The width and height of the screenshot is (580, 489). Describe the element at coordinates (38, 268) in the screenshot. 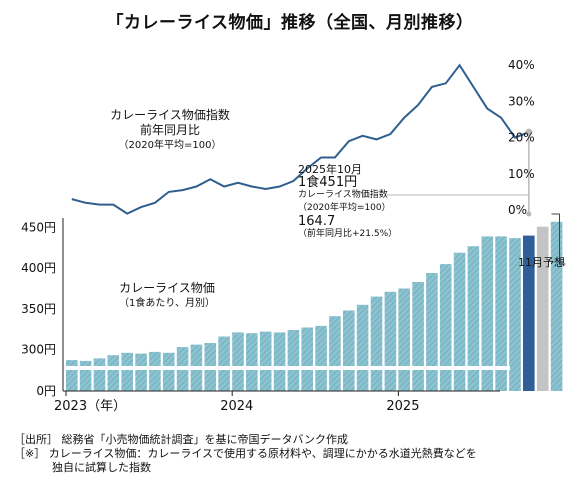

I see `y-left-tick-label: 400円` at that location.